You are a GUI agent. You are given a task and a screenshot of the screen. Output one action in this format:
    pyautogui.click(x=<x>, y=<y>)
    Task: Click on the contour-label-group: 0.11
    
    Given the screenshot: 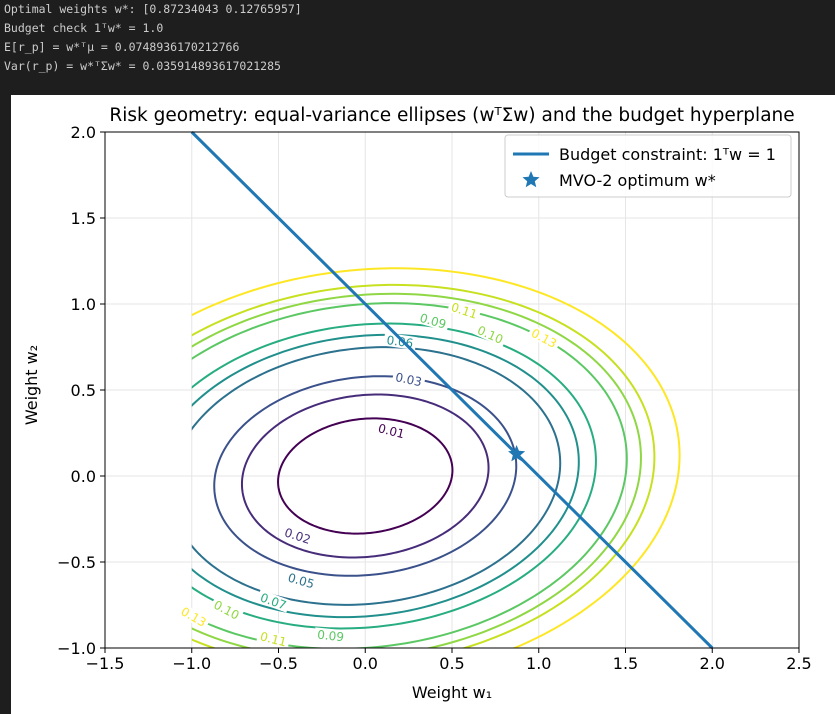 What is the action you would take?
    pyautogui.click(x=273, y=639)
    